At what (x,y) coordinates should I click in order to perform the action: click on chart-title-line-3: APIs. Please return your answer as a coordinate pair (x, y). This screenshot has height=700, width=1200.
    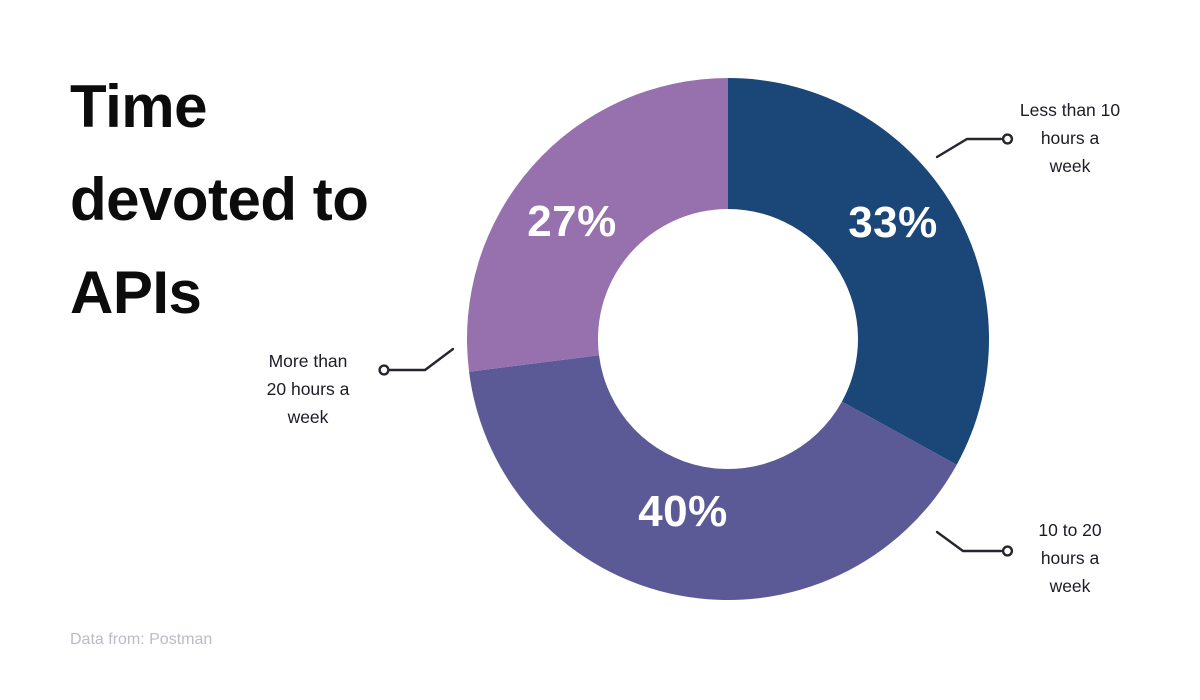
    Looking at the image, I should click on (136, 292).